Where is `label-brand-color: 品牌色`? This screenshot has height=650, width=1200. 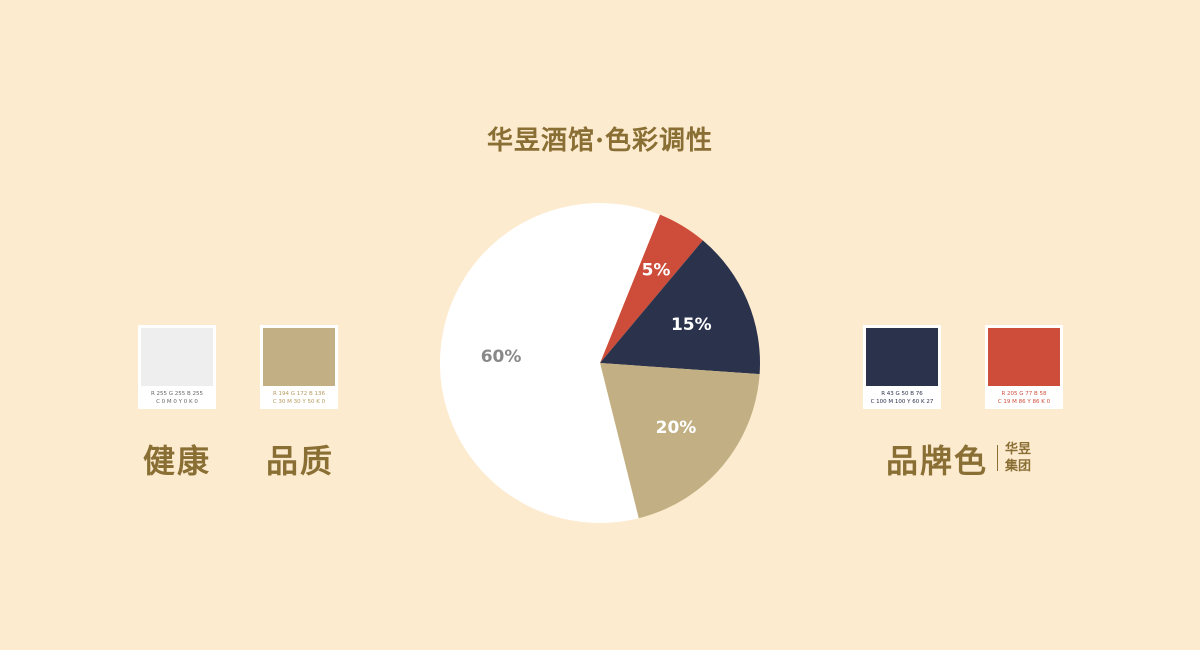
label-brand-color: 品牌色 is located at coordinates (937, 461).